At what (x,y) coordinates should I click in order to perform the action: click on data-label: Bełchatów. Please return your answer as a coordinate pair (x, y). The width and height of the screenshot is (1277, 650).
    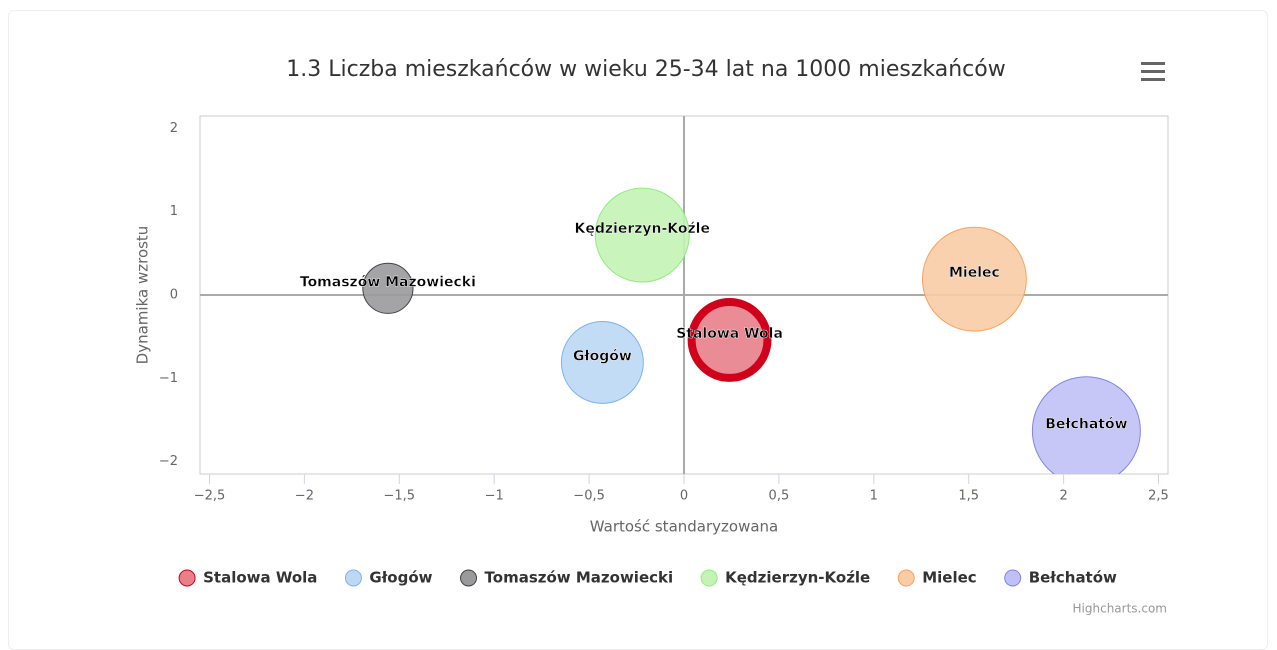
    Looking at the image, I should click on (1086, 425).